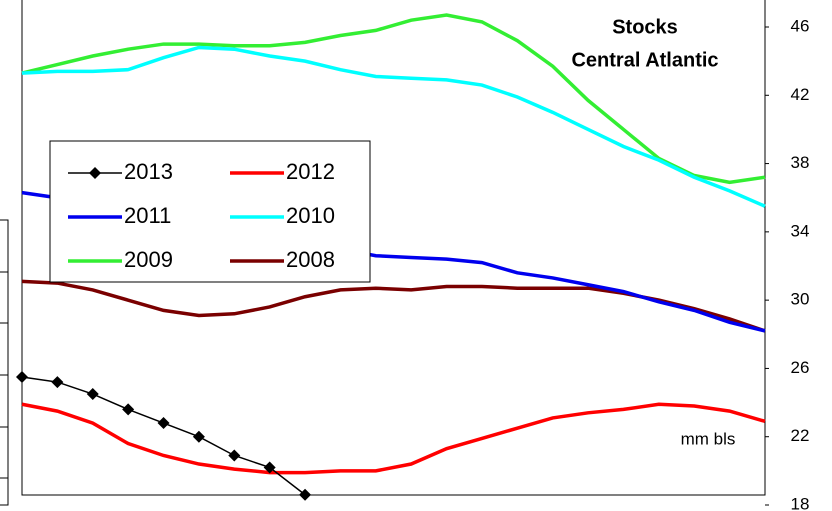  Describe the element at coordinates (708, 438) in the screenshot. I see `annotation: mm bls` at that location.